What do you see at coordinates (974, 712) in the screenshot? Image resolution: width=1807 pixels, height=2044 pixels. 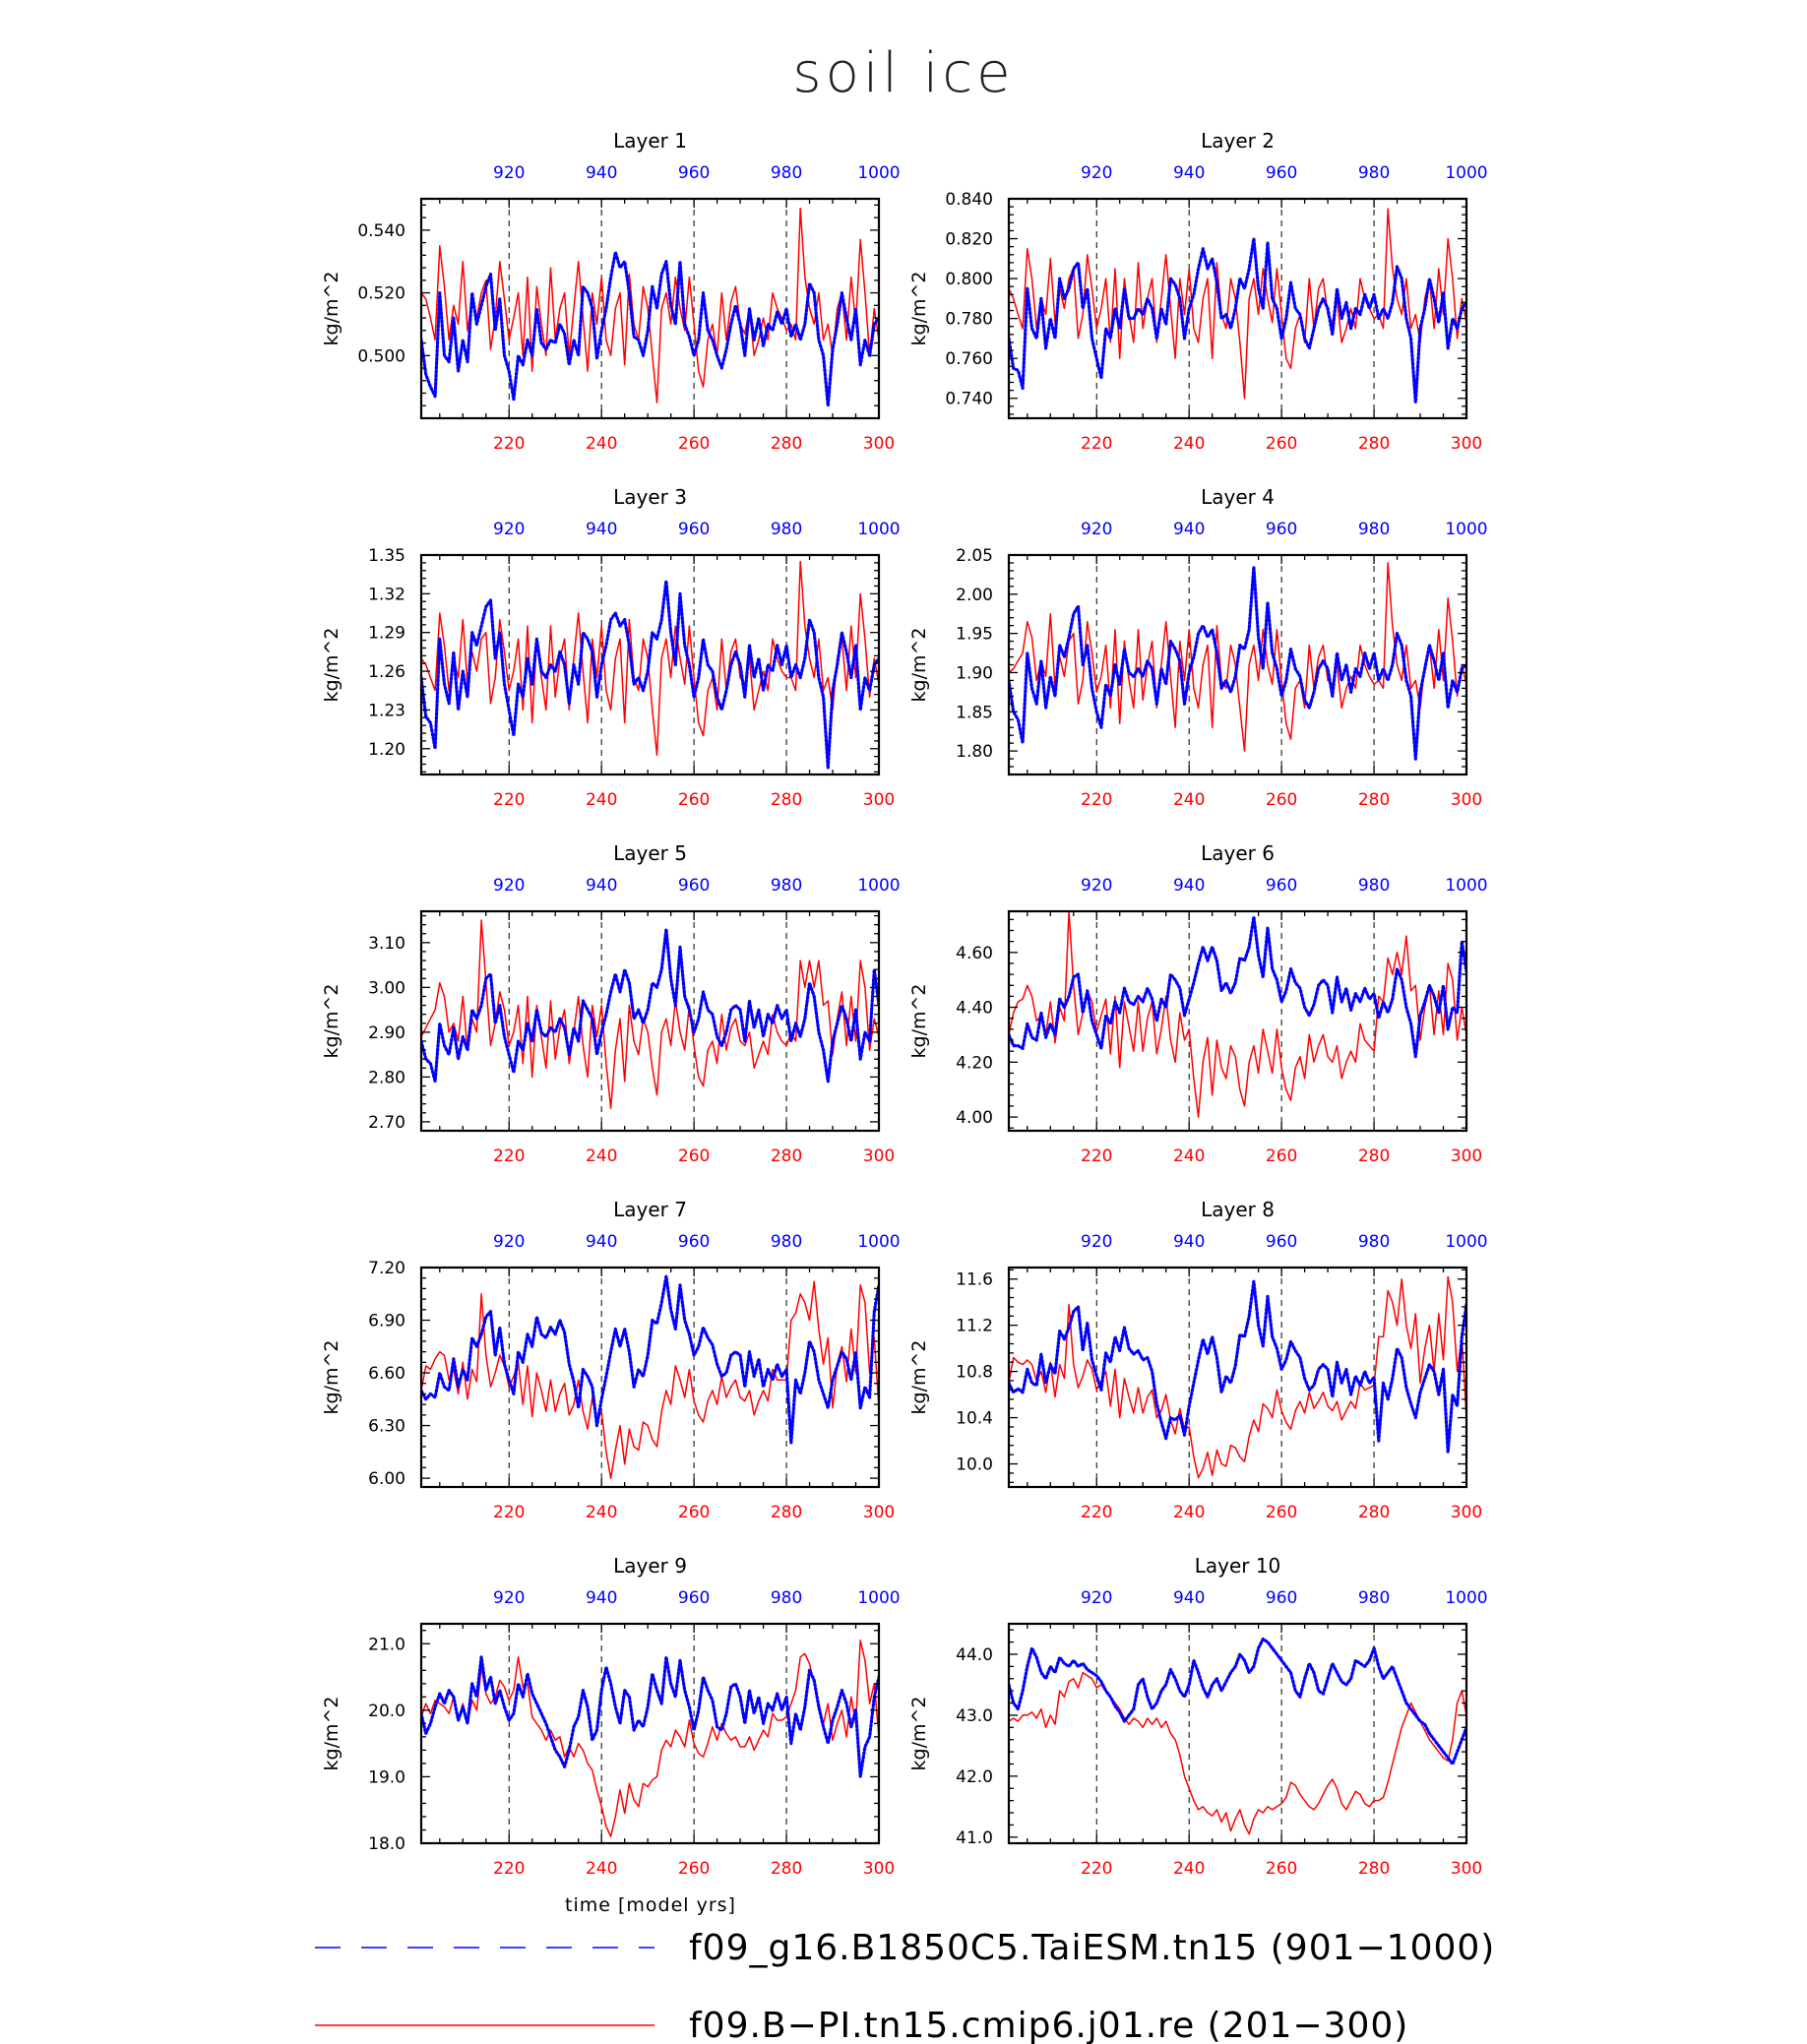 I see `y-tick-label: 1.85` at bounding box center [974, 712].